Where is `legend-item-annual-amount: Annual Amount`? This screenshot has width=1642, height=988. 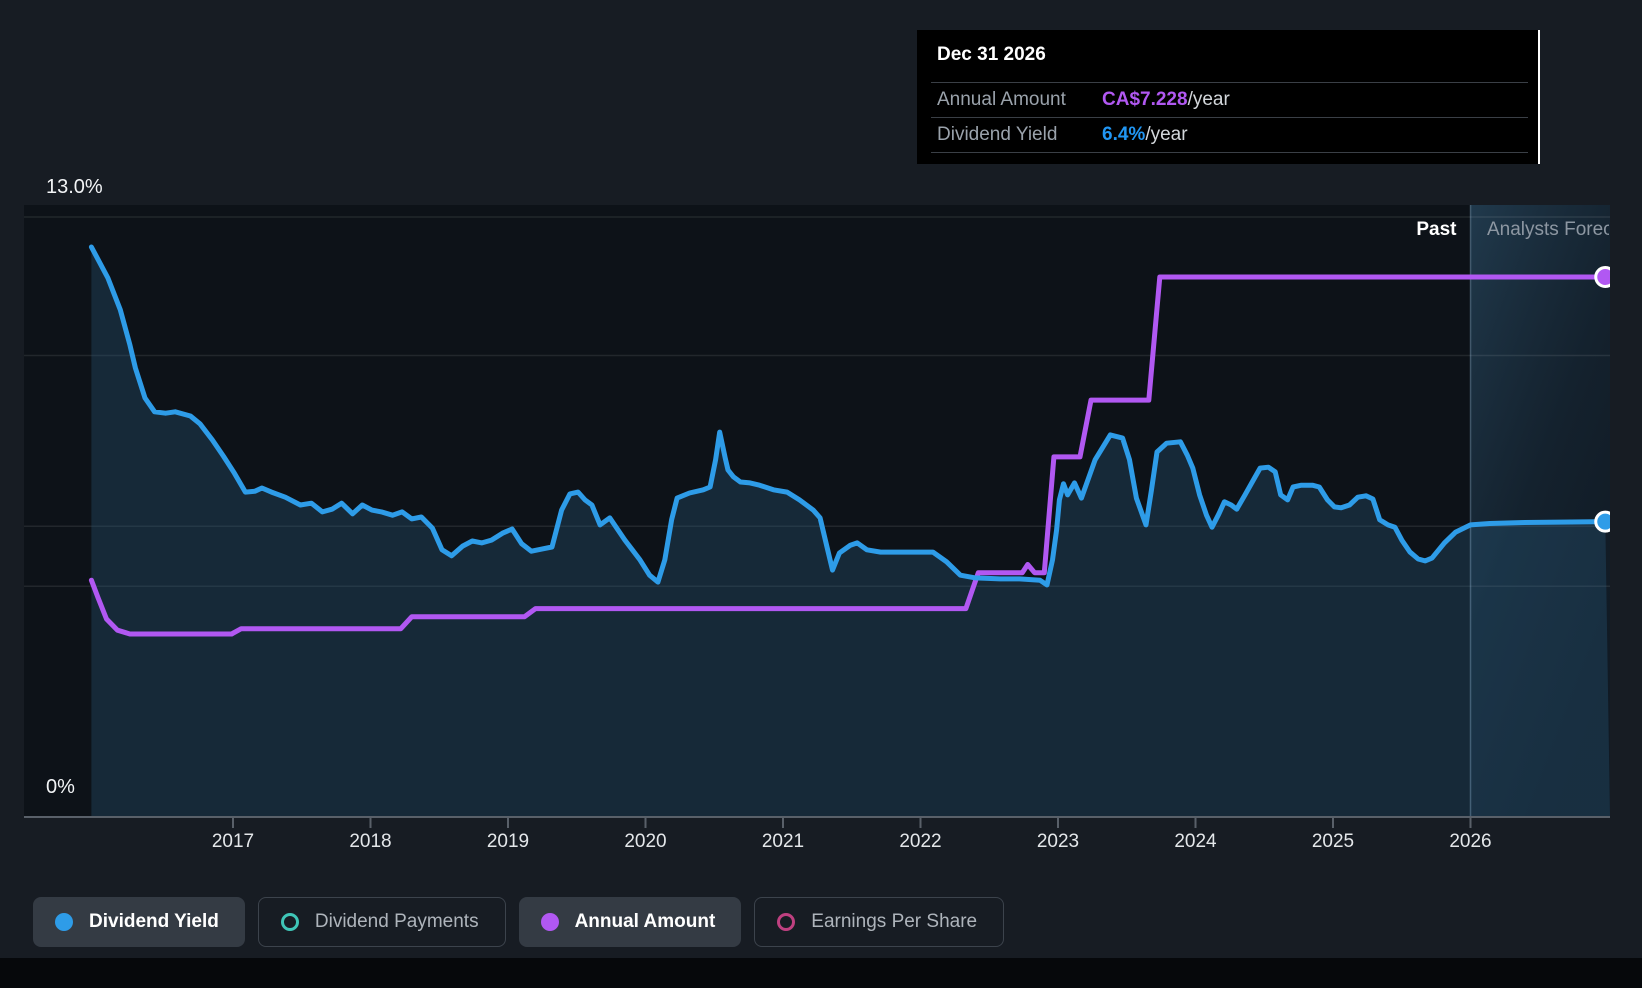 legend-item-annual-amount: Annual Amount is located at coordinates (630, 922).